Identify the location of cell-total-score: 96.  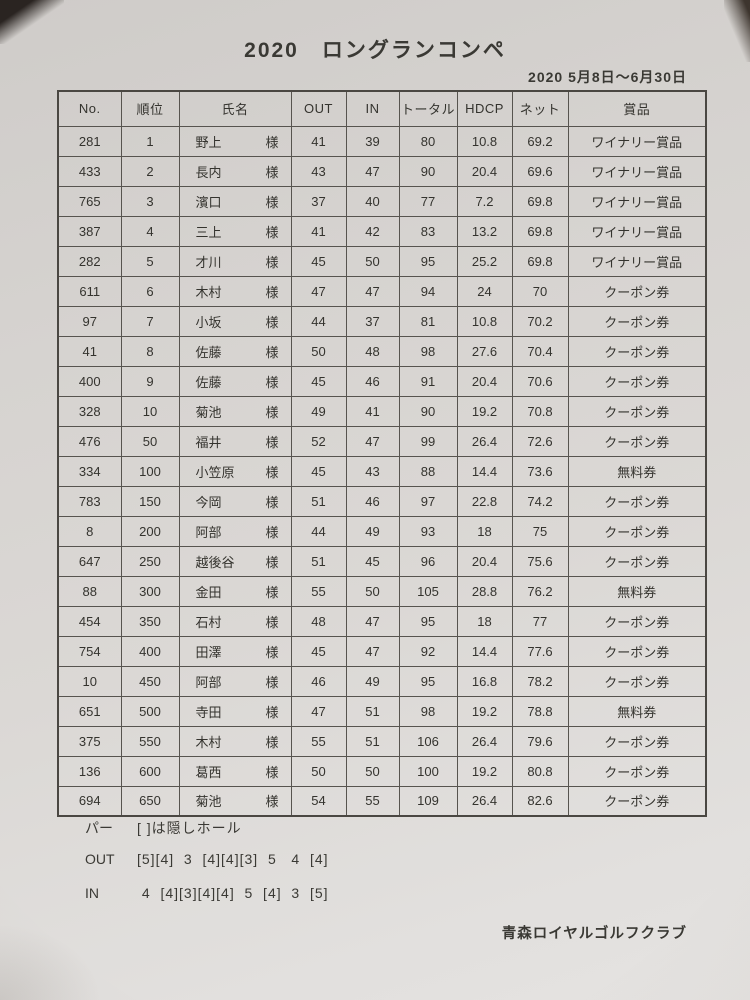
(428, 561).